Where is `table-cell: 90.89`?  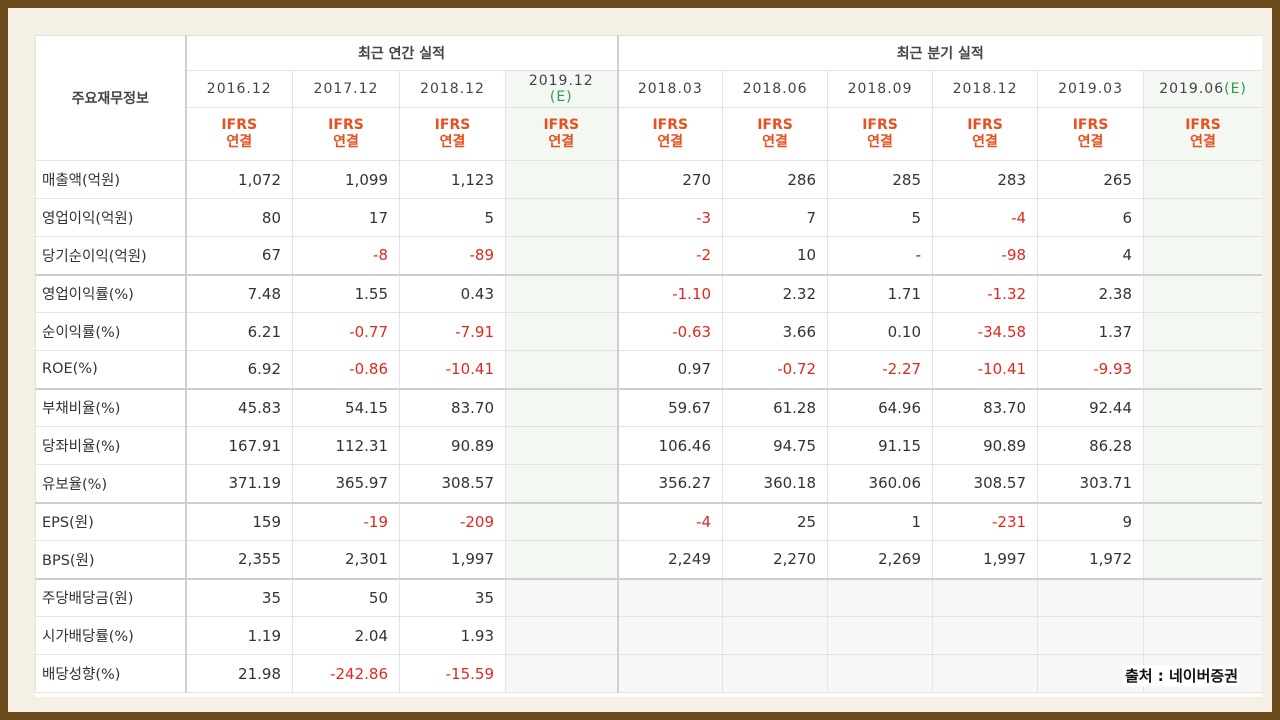
table-cell: 90.89 is located at coordinates (452, 445).